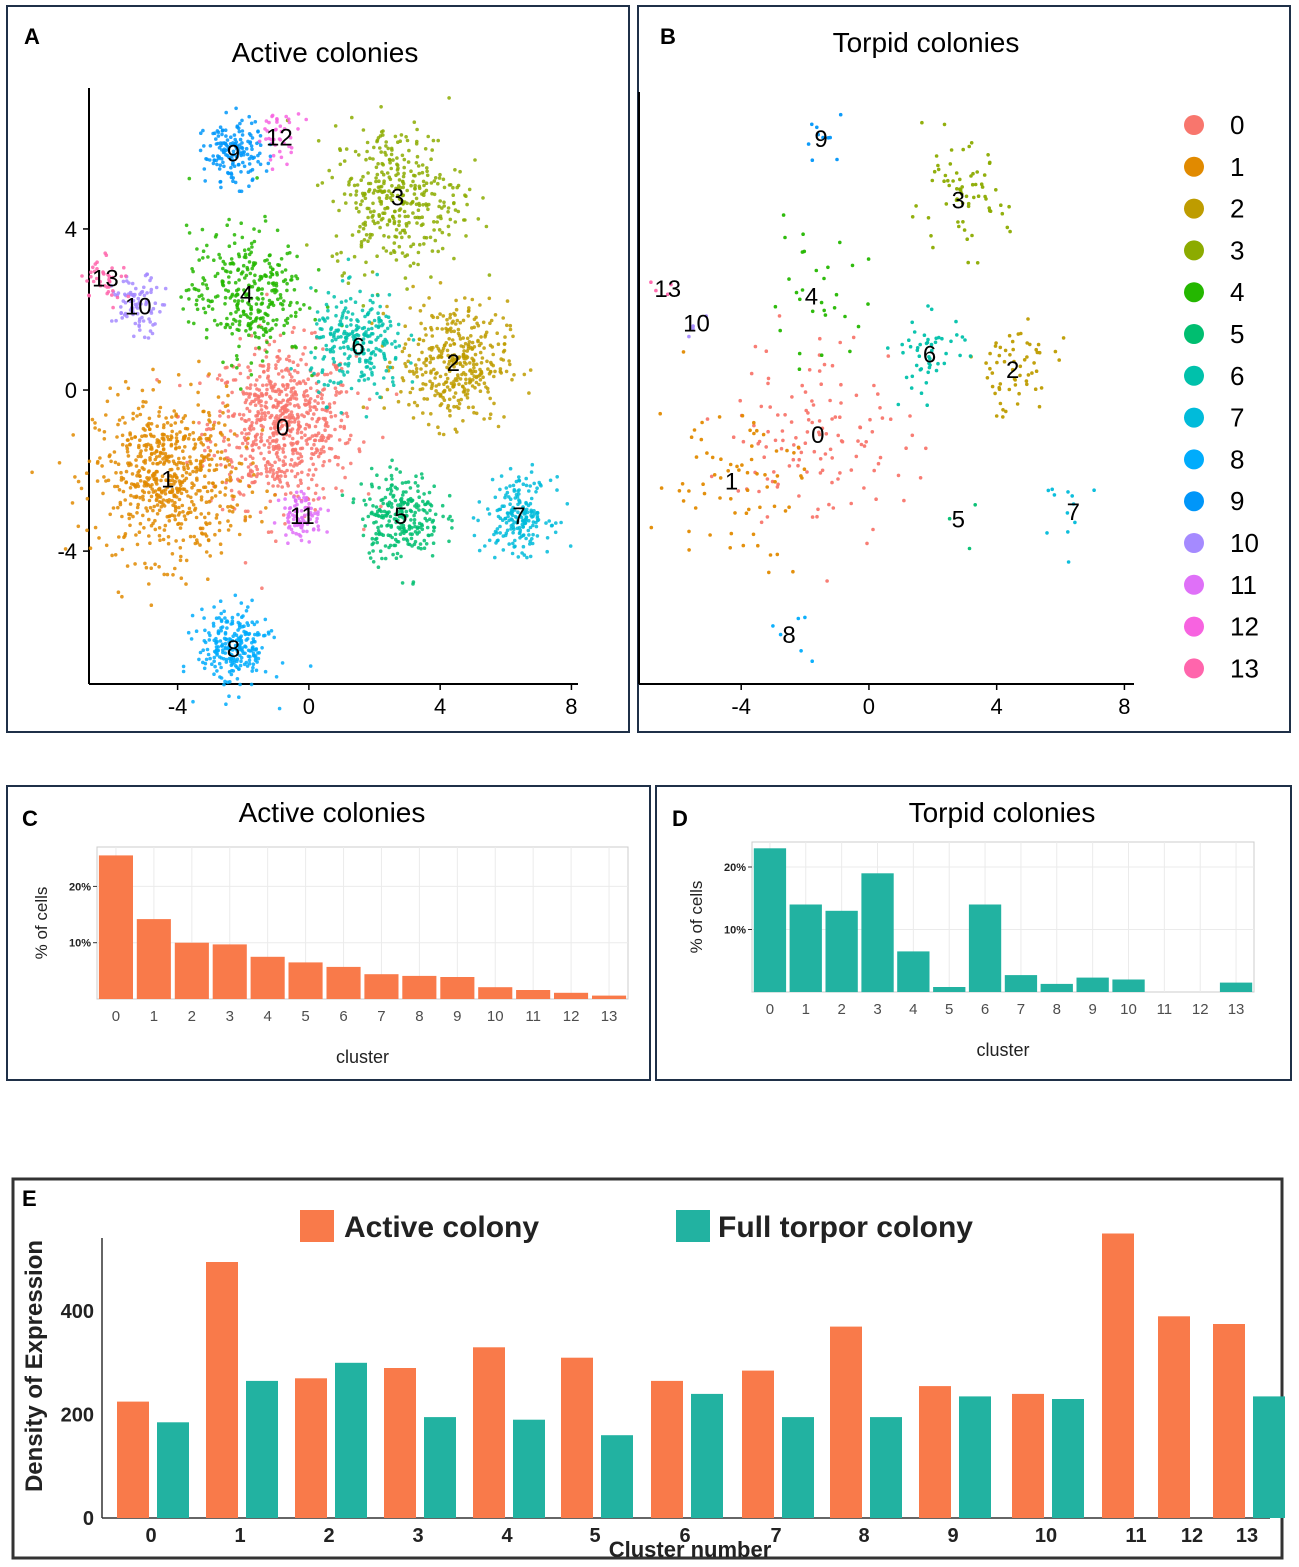 The image size is (1299, 1567). What do you see at coordinates (305, 1016) in the screenshot?
I see `x-tick-label: 5` at bounding box center [305, 1016].